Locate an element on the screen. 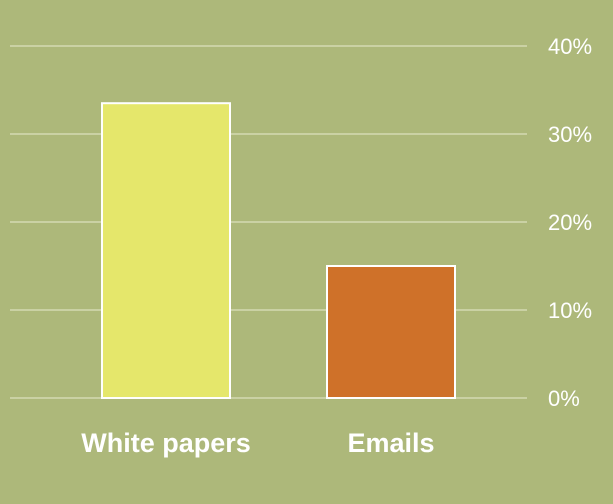 Image resolution: width=613 pixels, height=504 pixels. bar-white-papers is located at coordinates (166, 250).